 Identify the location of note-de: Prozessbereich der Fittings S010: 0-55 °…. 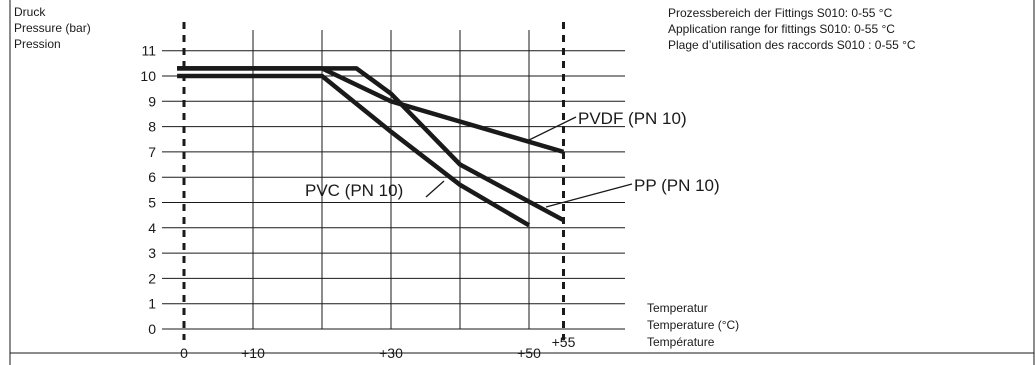
(780, 13).